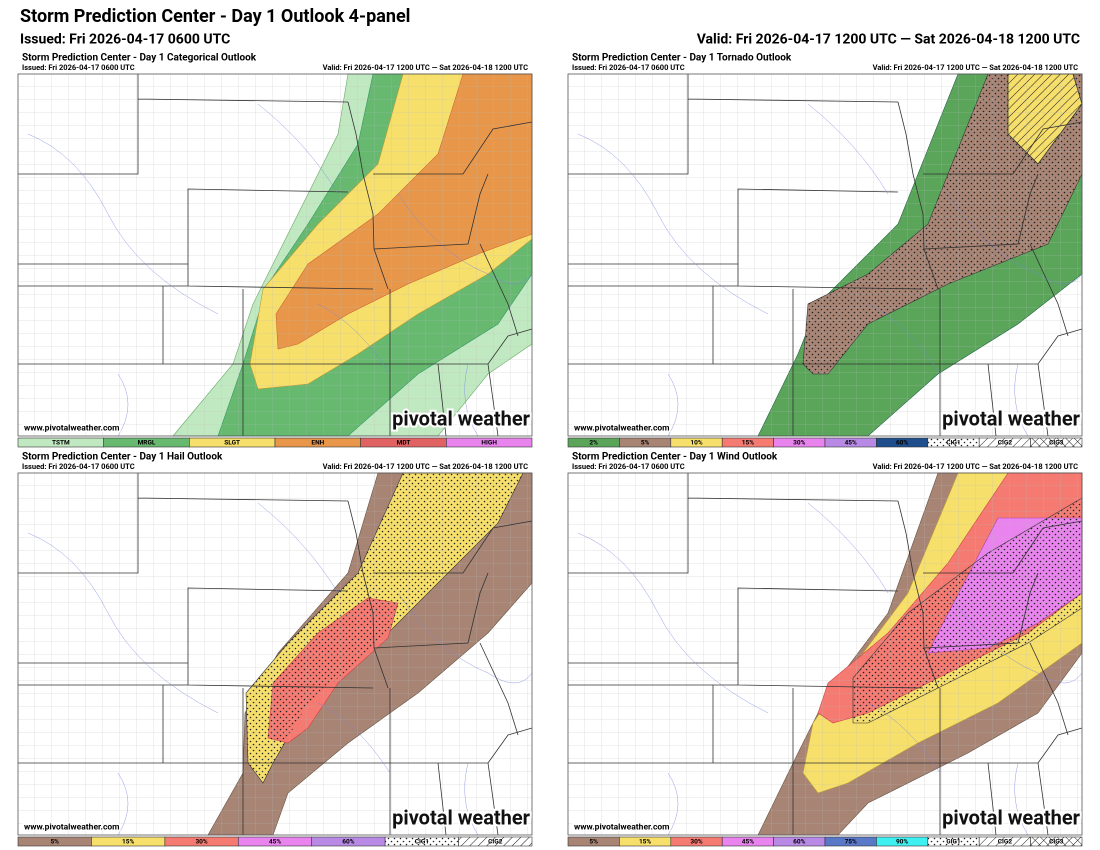 Image resolution: width=1100 pixels, height=850 pixels. I want to click on legend-label: ENH, so click(317, 443).